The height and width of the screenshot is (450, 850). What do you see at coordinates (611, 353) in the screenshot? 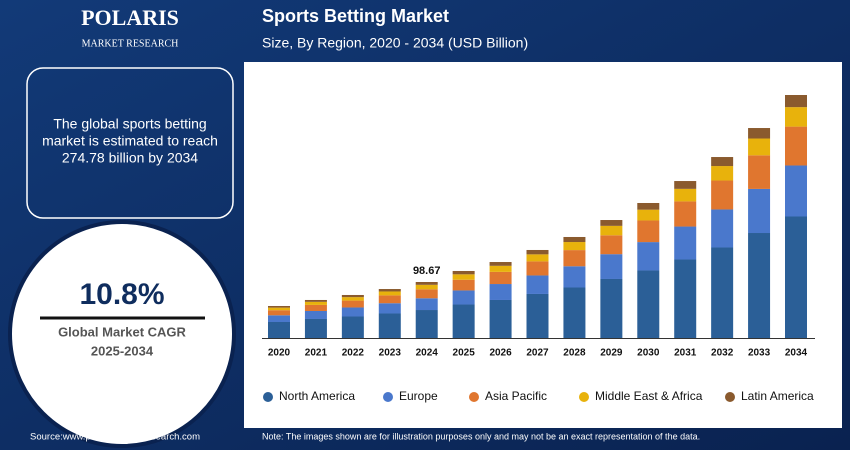
I see `x-tick-label: 2029` at bounding box center [611, 353].